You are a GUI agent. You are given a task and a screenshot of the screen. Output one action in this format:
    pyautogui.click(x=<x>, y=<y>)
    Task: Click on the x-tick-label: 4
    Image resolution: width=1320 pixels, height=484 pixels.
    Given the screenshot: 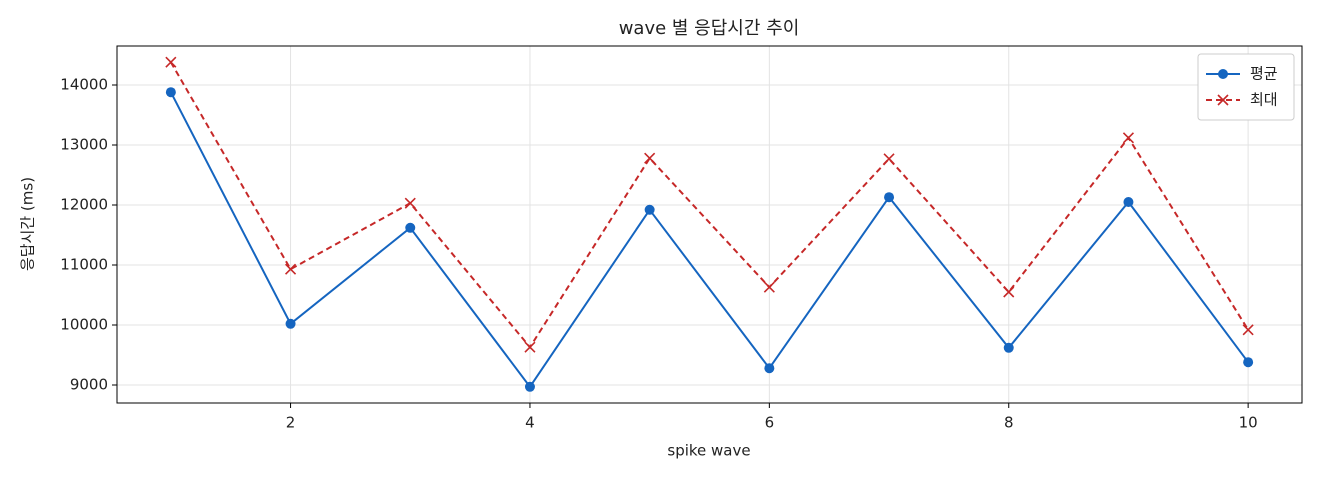 What is the action you would take?
    pyautogui.click(x=530, y=423)
    